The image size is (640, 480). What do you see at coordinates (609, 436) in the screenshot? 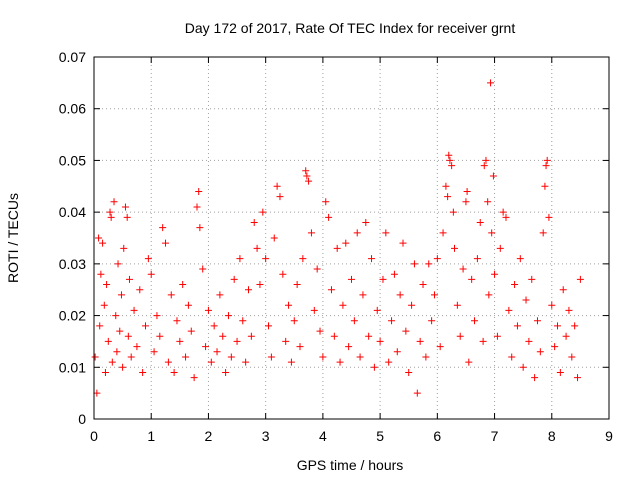
I see `x-tick-label: 9` at bounding box center [609, 436].